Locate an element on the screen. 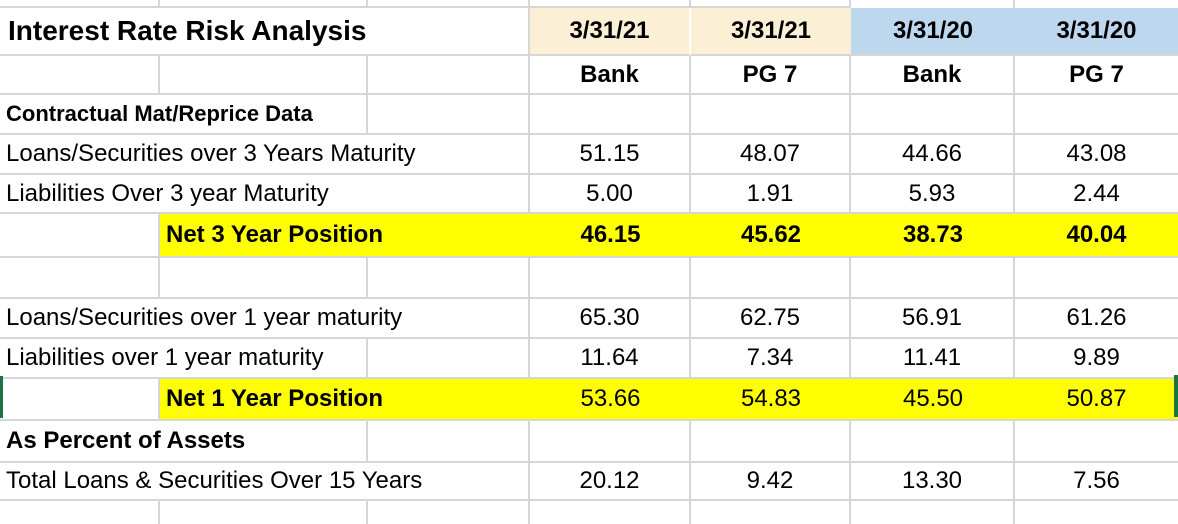 This screenshot has width=1178, height=524. cell-value: 11.41 is located at coordinates (933, 359).